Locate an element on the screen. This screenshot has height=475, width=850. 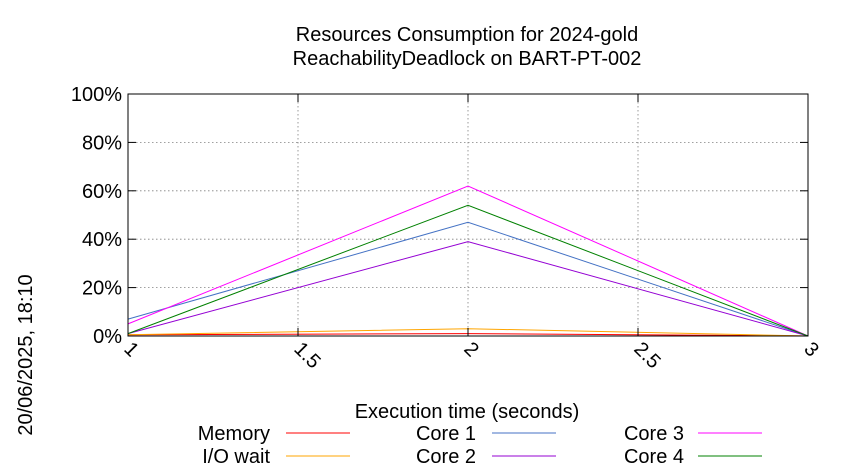
legend-label-core-4: Core 4 is located at coordinates (654, 457).